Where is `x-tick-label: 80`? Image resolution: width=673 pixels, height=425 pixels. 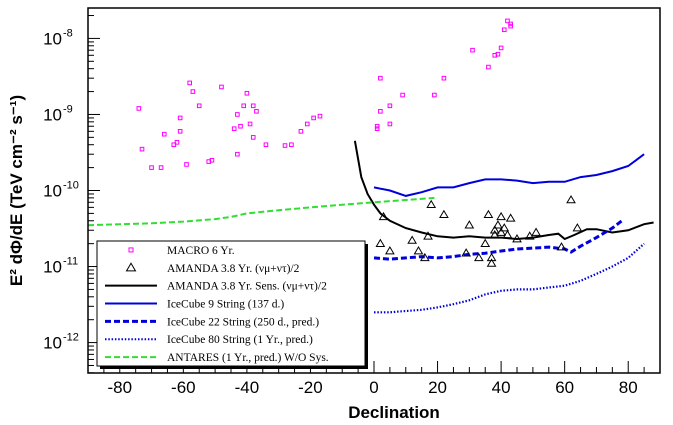
x-tick-label: 80 is located at coordinates (628, 387).